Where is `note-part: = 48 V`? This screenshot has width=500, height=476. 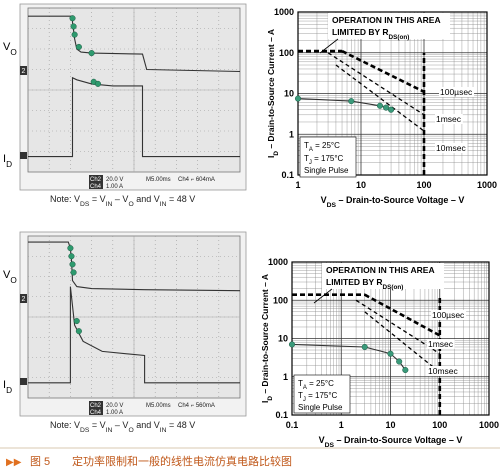
note-part: = 48 V is located at coordinates (180, 199).